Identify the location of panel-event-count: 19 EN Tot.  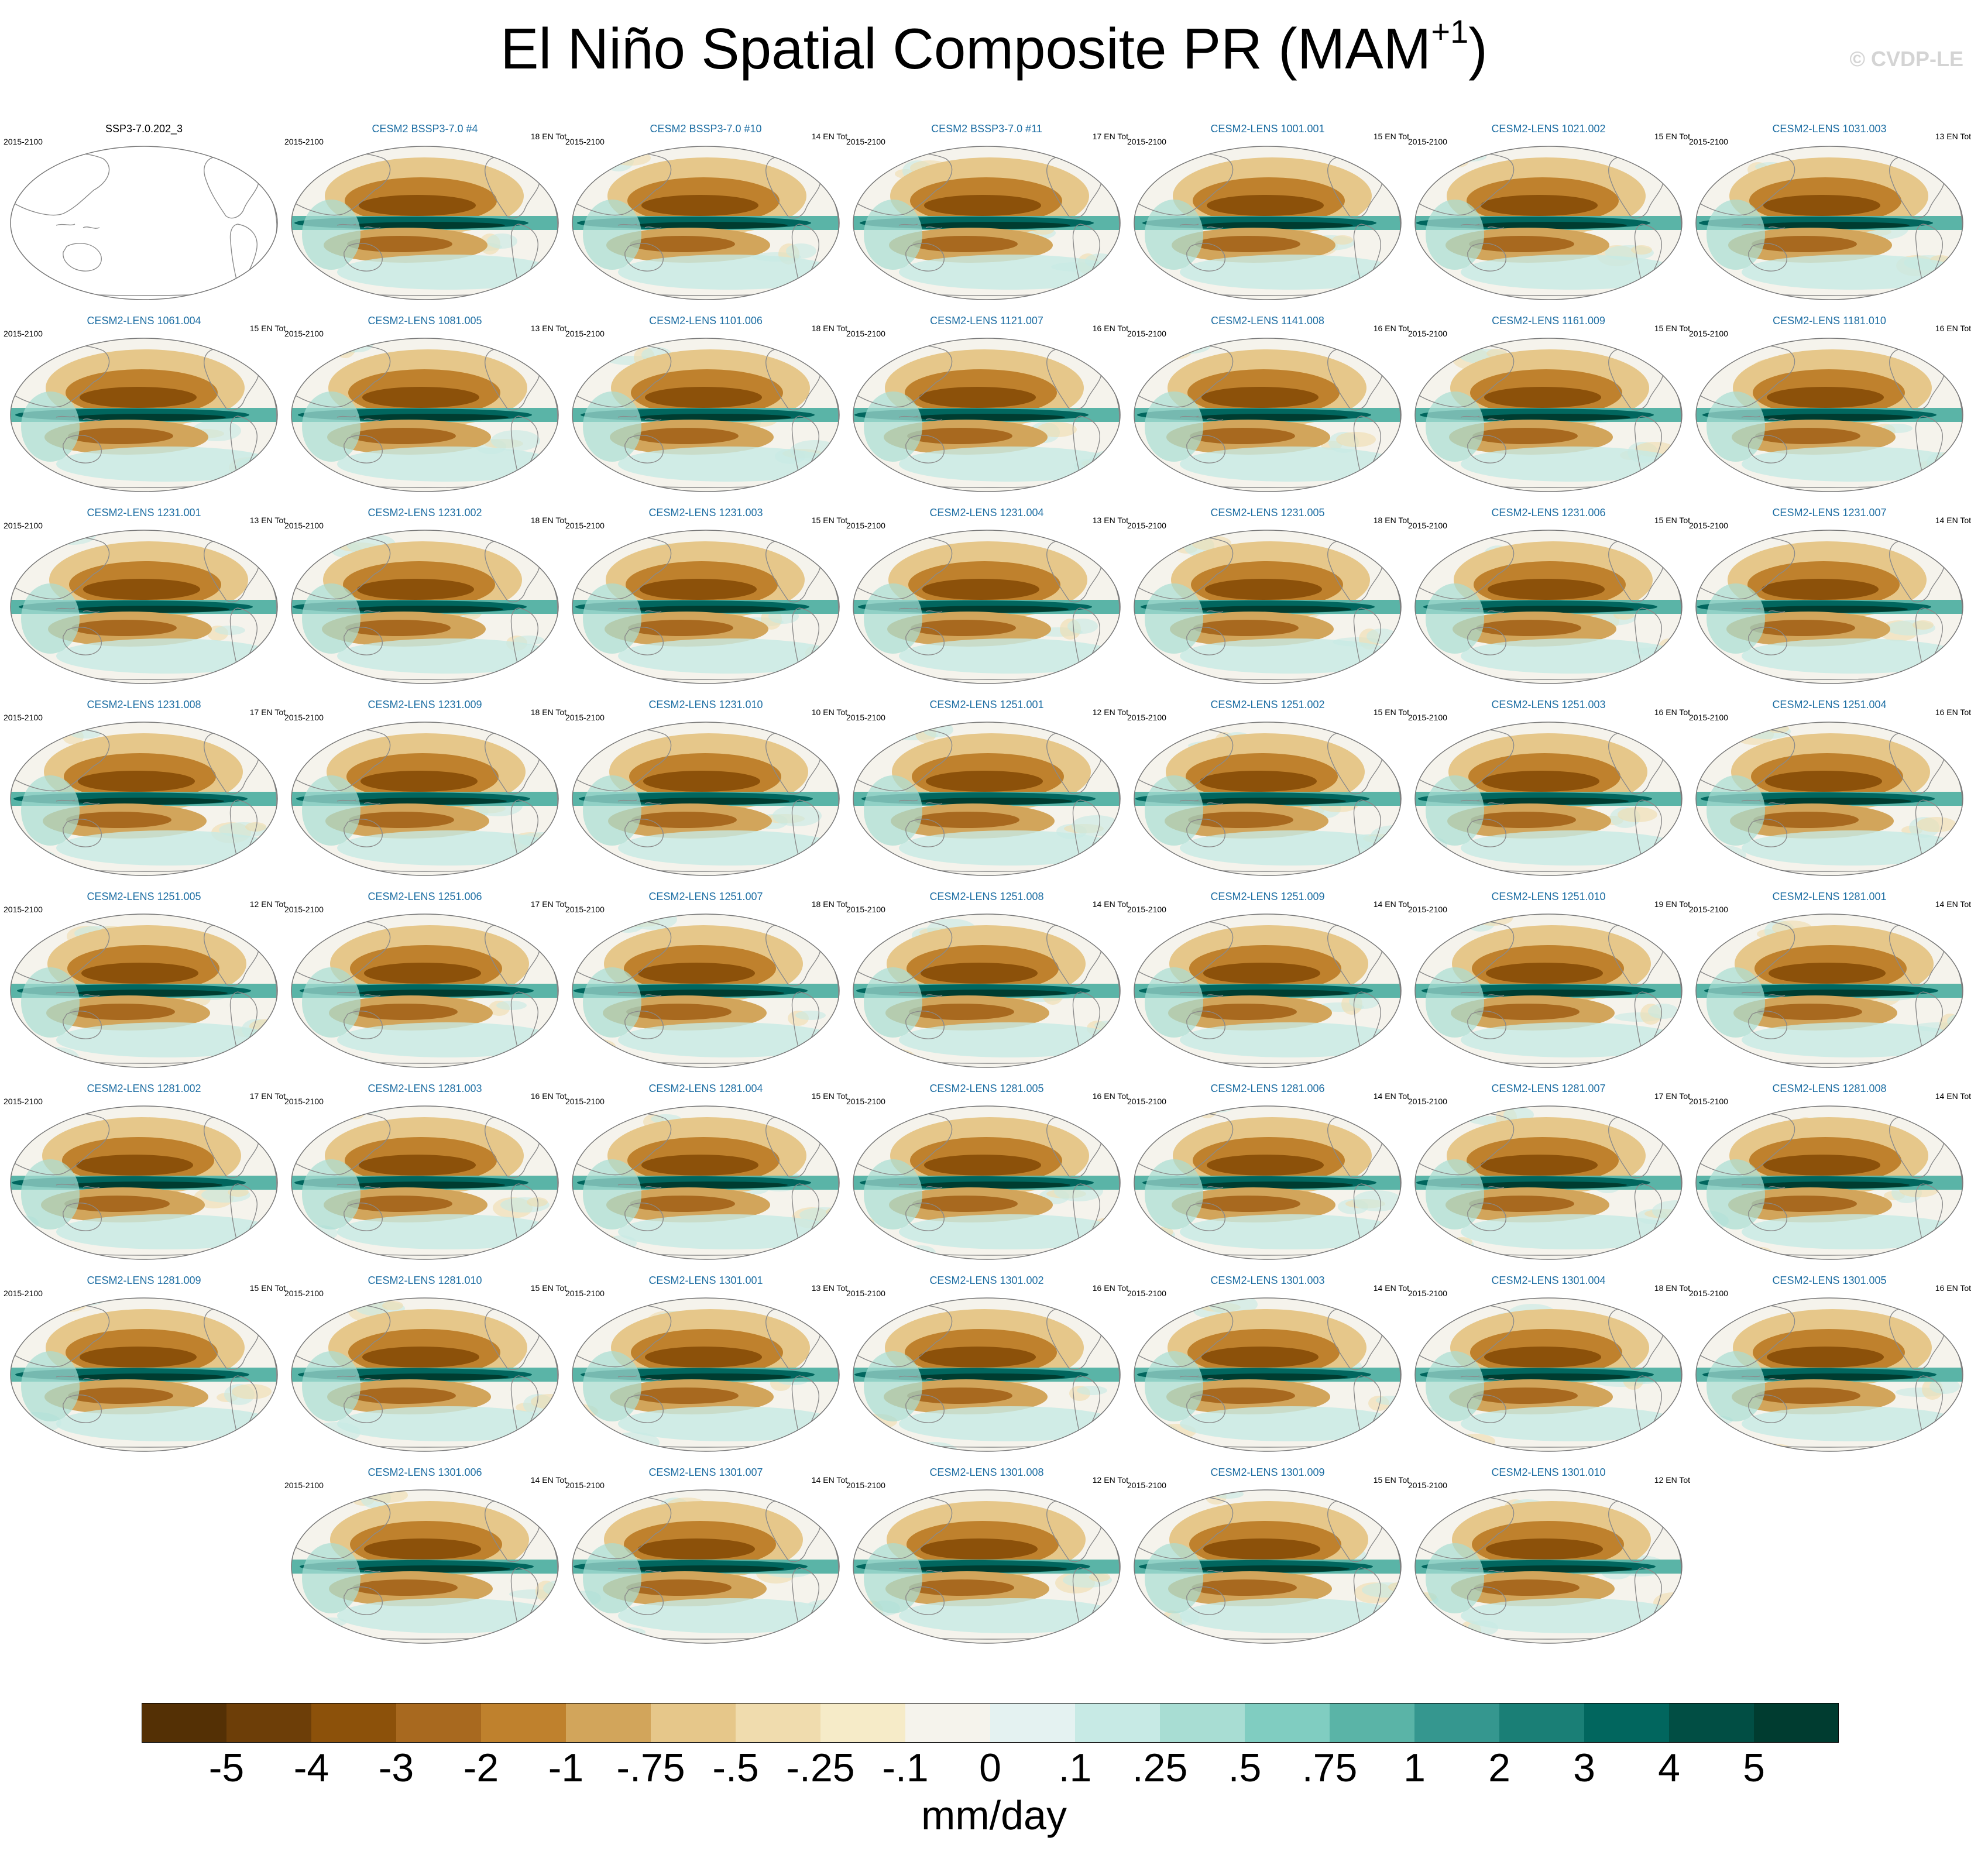
(1672, 904).